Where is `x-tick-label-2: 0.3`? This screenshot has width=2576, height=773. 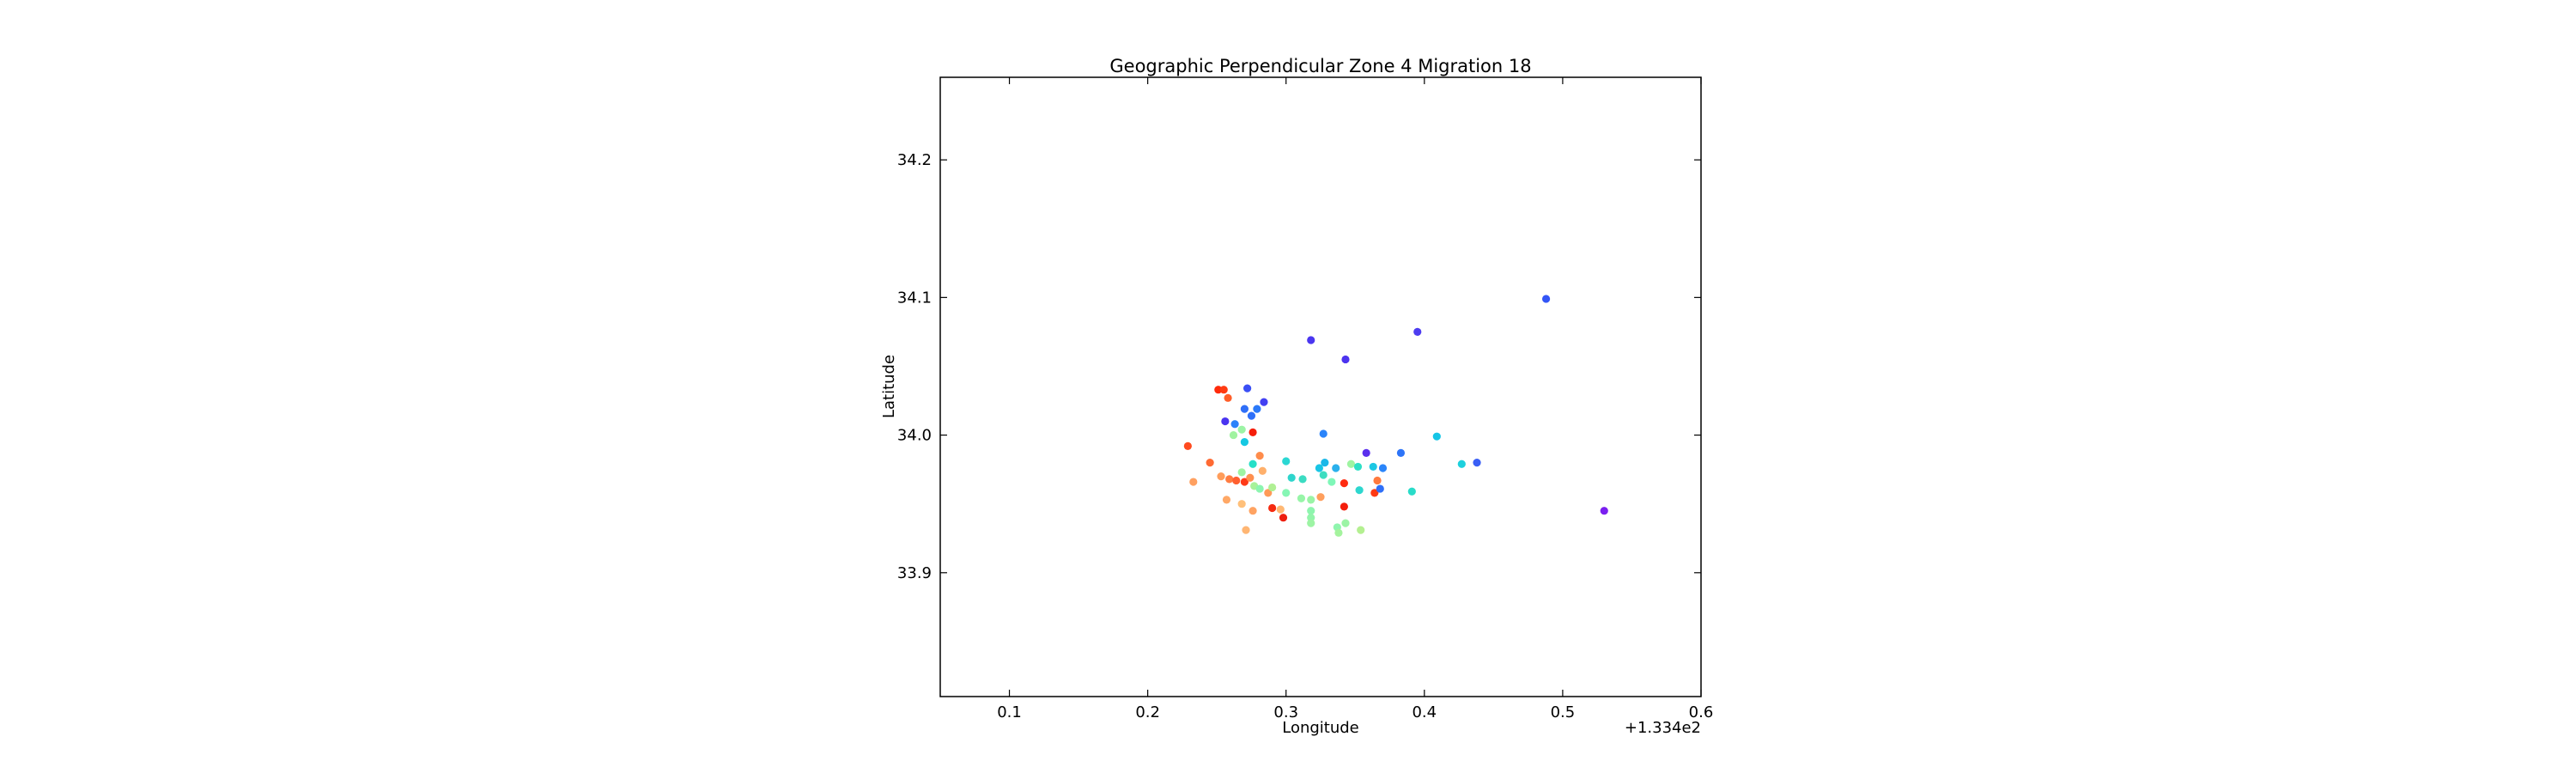 x-tick-label-2: 0.3 is located at coordinates (1286, 712).